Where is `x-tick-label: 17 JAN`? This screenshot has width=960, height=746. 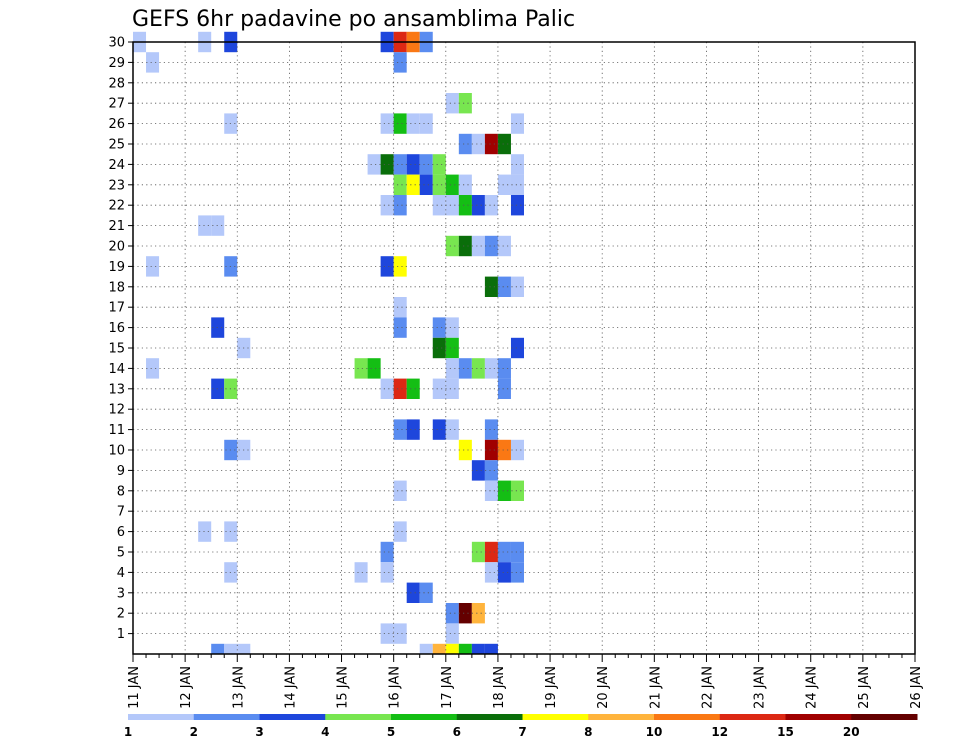 x-tick-label: 17 JAN is located at coordinates (447, 687).